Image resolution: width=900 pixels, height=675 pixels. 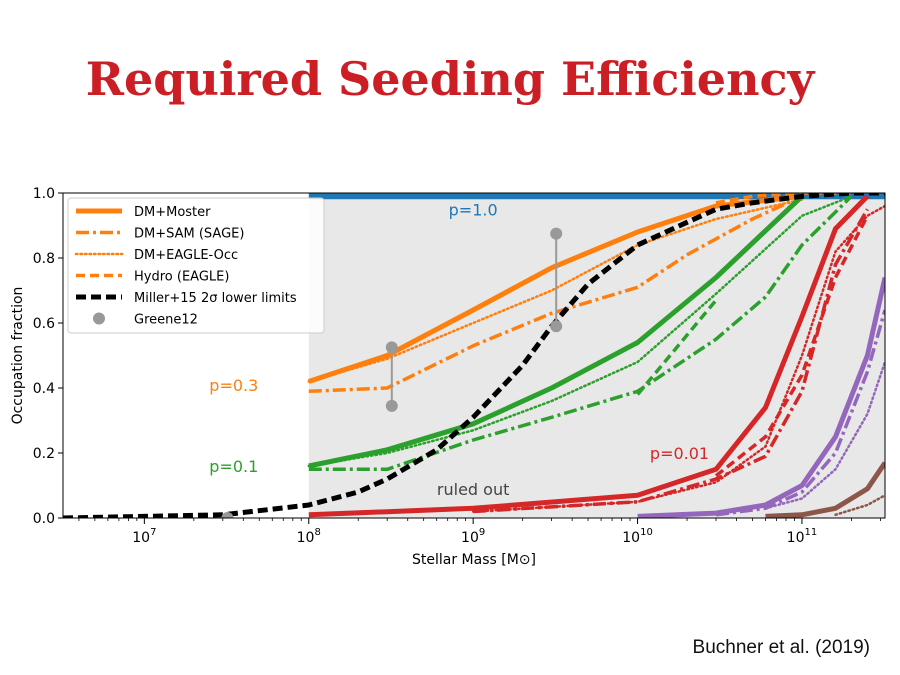 I want to click on annotation-2: p=0.1, so click(x=233, y=466).